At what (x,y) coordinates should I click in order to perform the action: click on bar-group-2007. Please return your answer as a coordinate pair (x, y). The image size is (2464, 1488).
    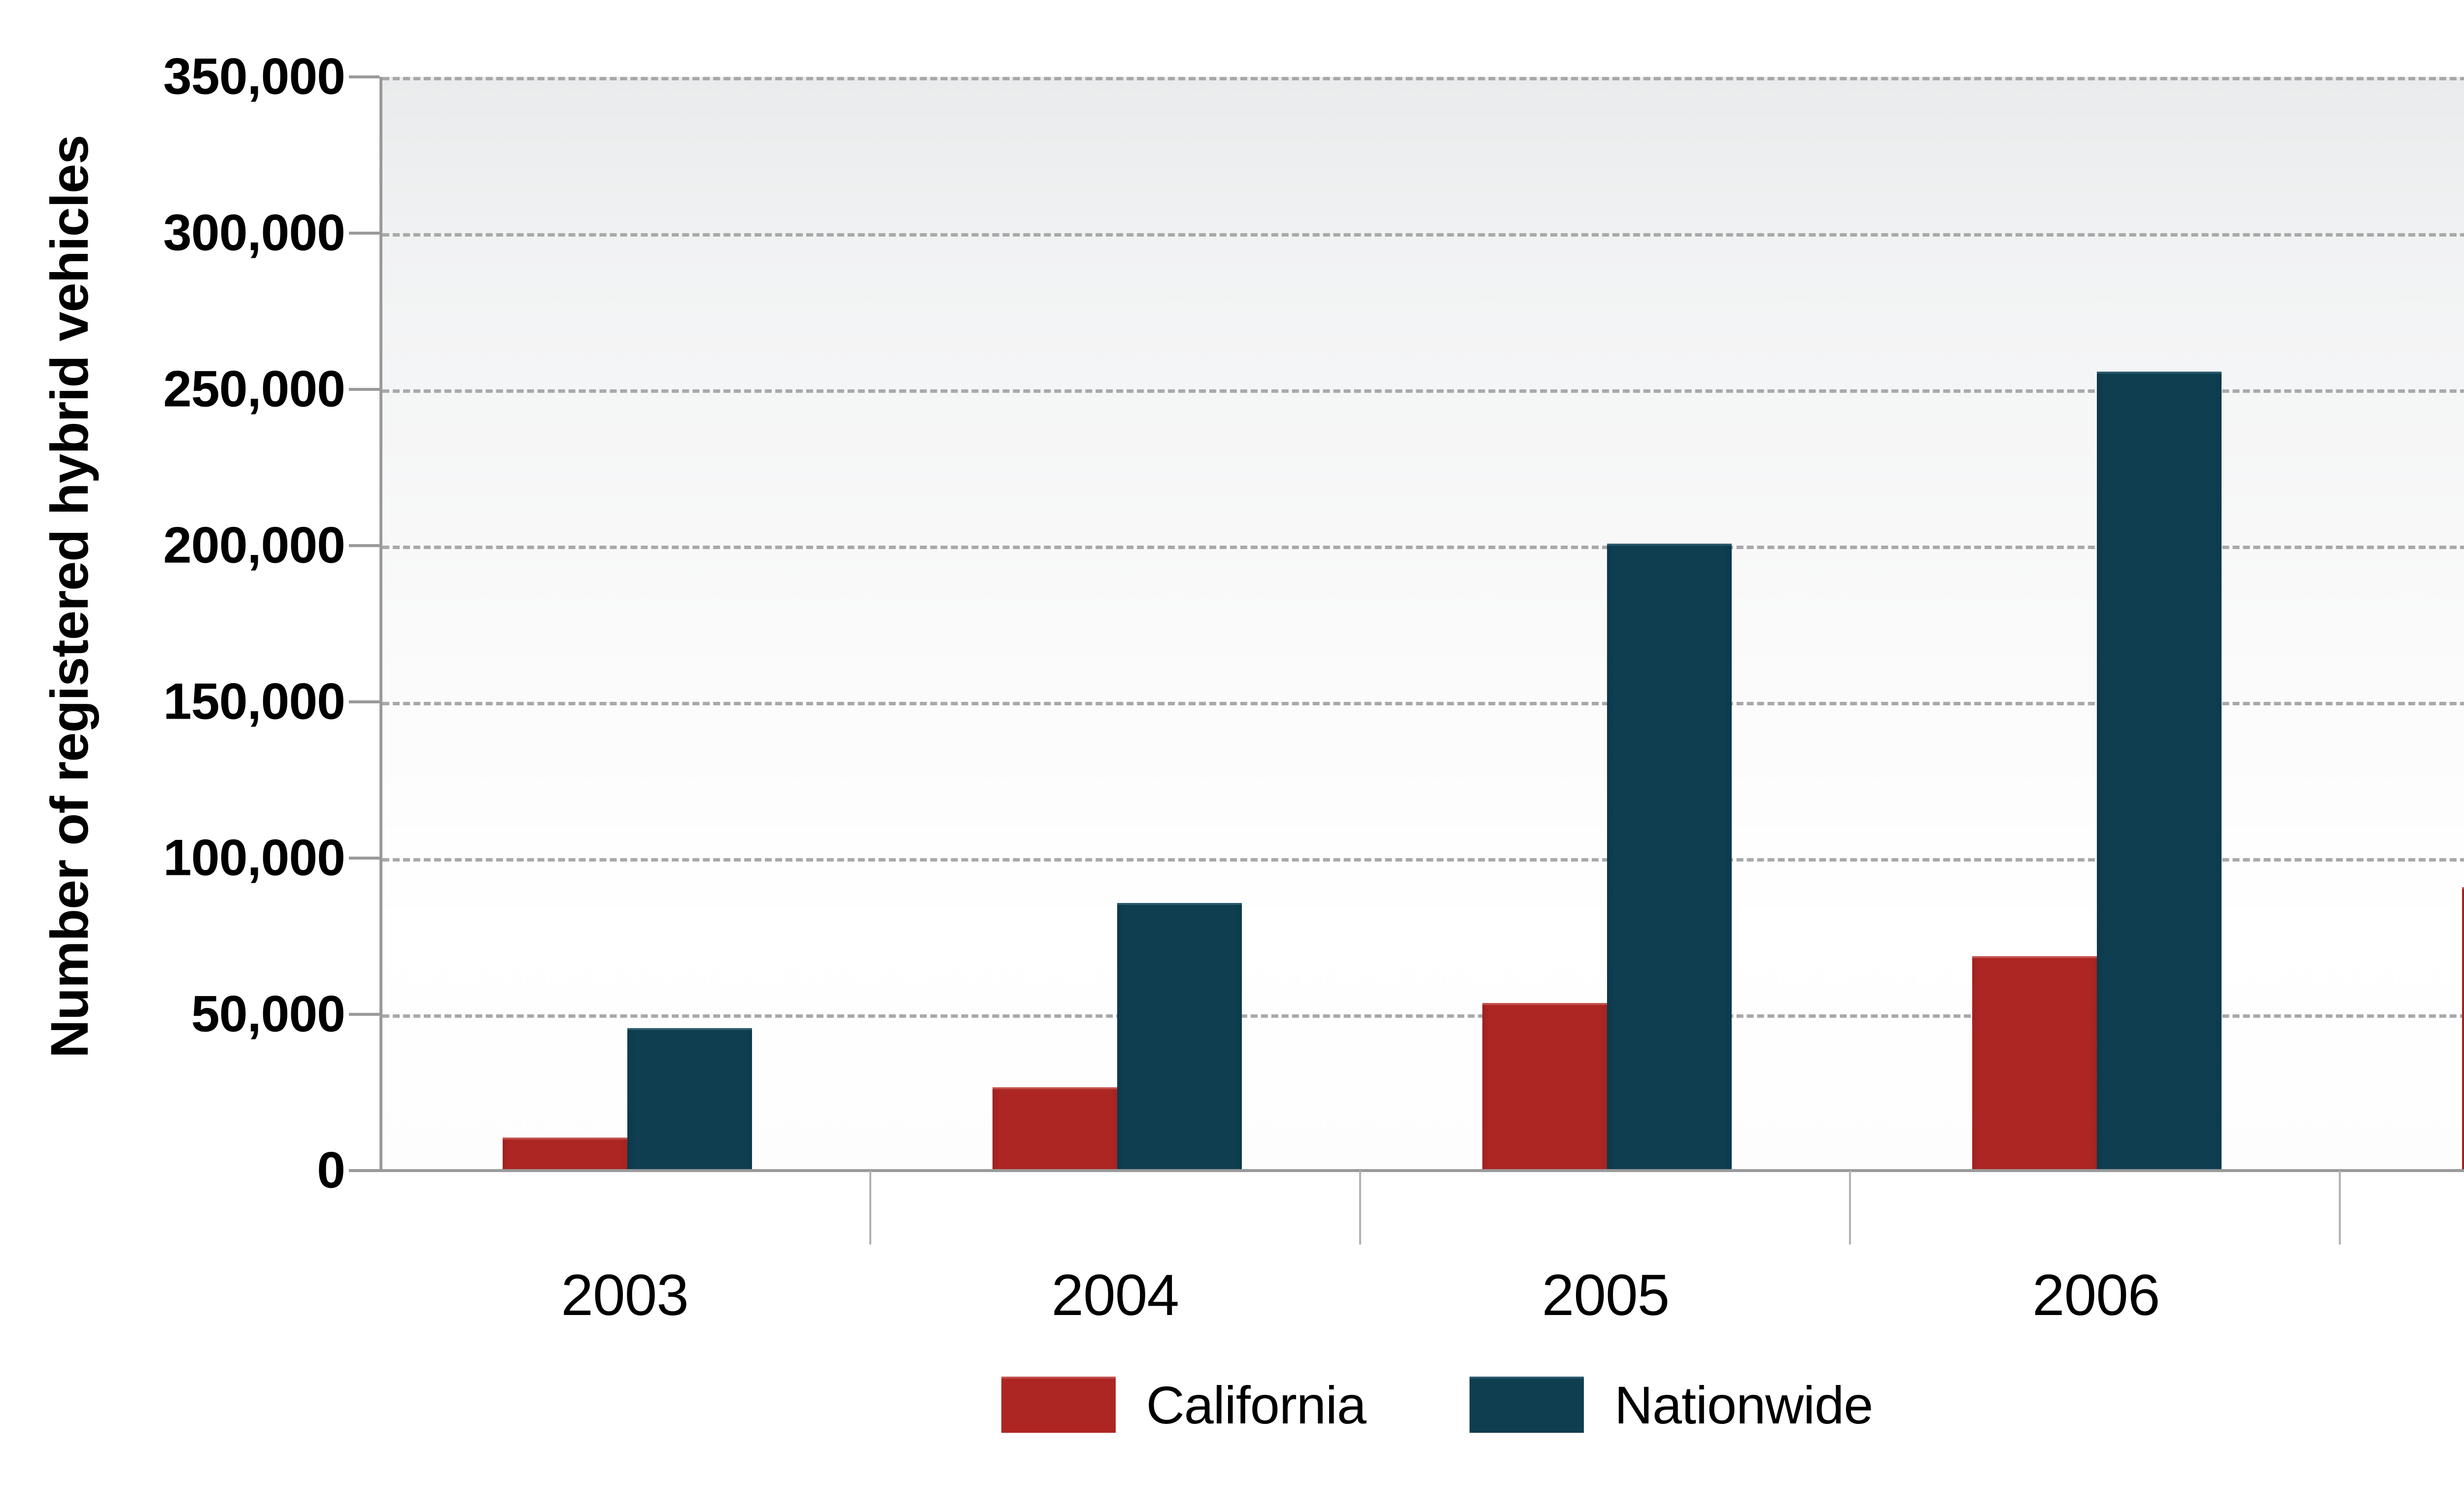
    Looking at the image, I should click on (2403, 624).